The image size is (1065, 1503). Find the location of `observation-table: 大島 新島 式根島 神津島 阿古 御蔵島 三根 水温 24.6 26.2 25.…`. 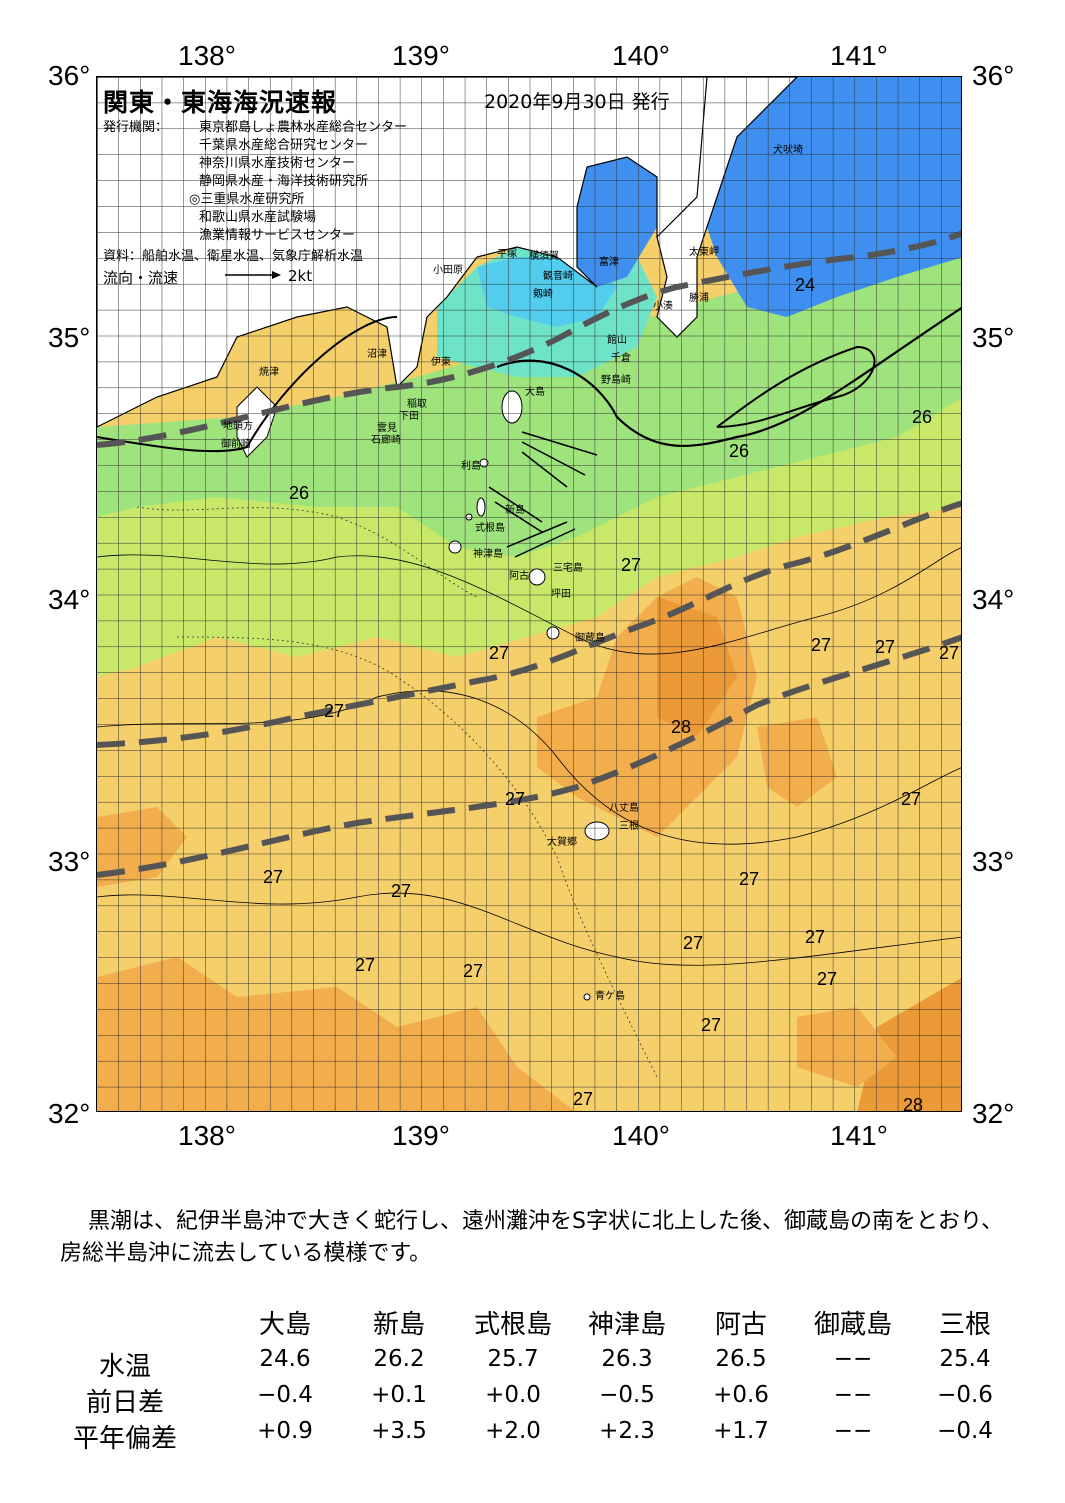

observation-table: 大島 新島 式根島 神津島 阿古 御蔵島 三根 水温 24.6 26.2 25.… is located at coordinates (540, 1379).